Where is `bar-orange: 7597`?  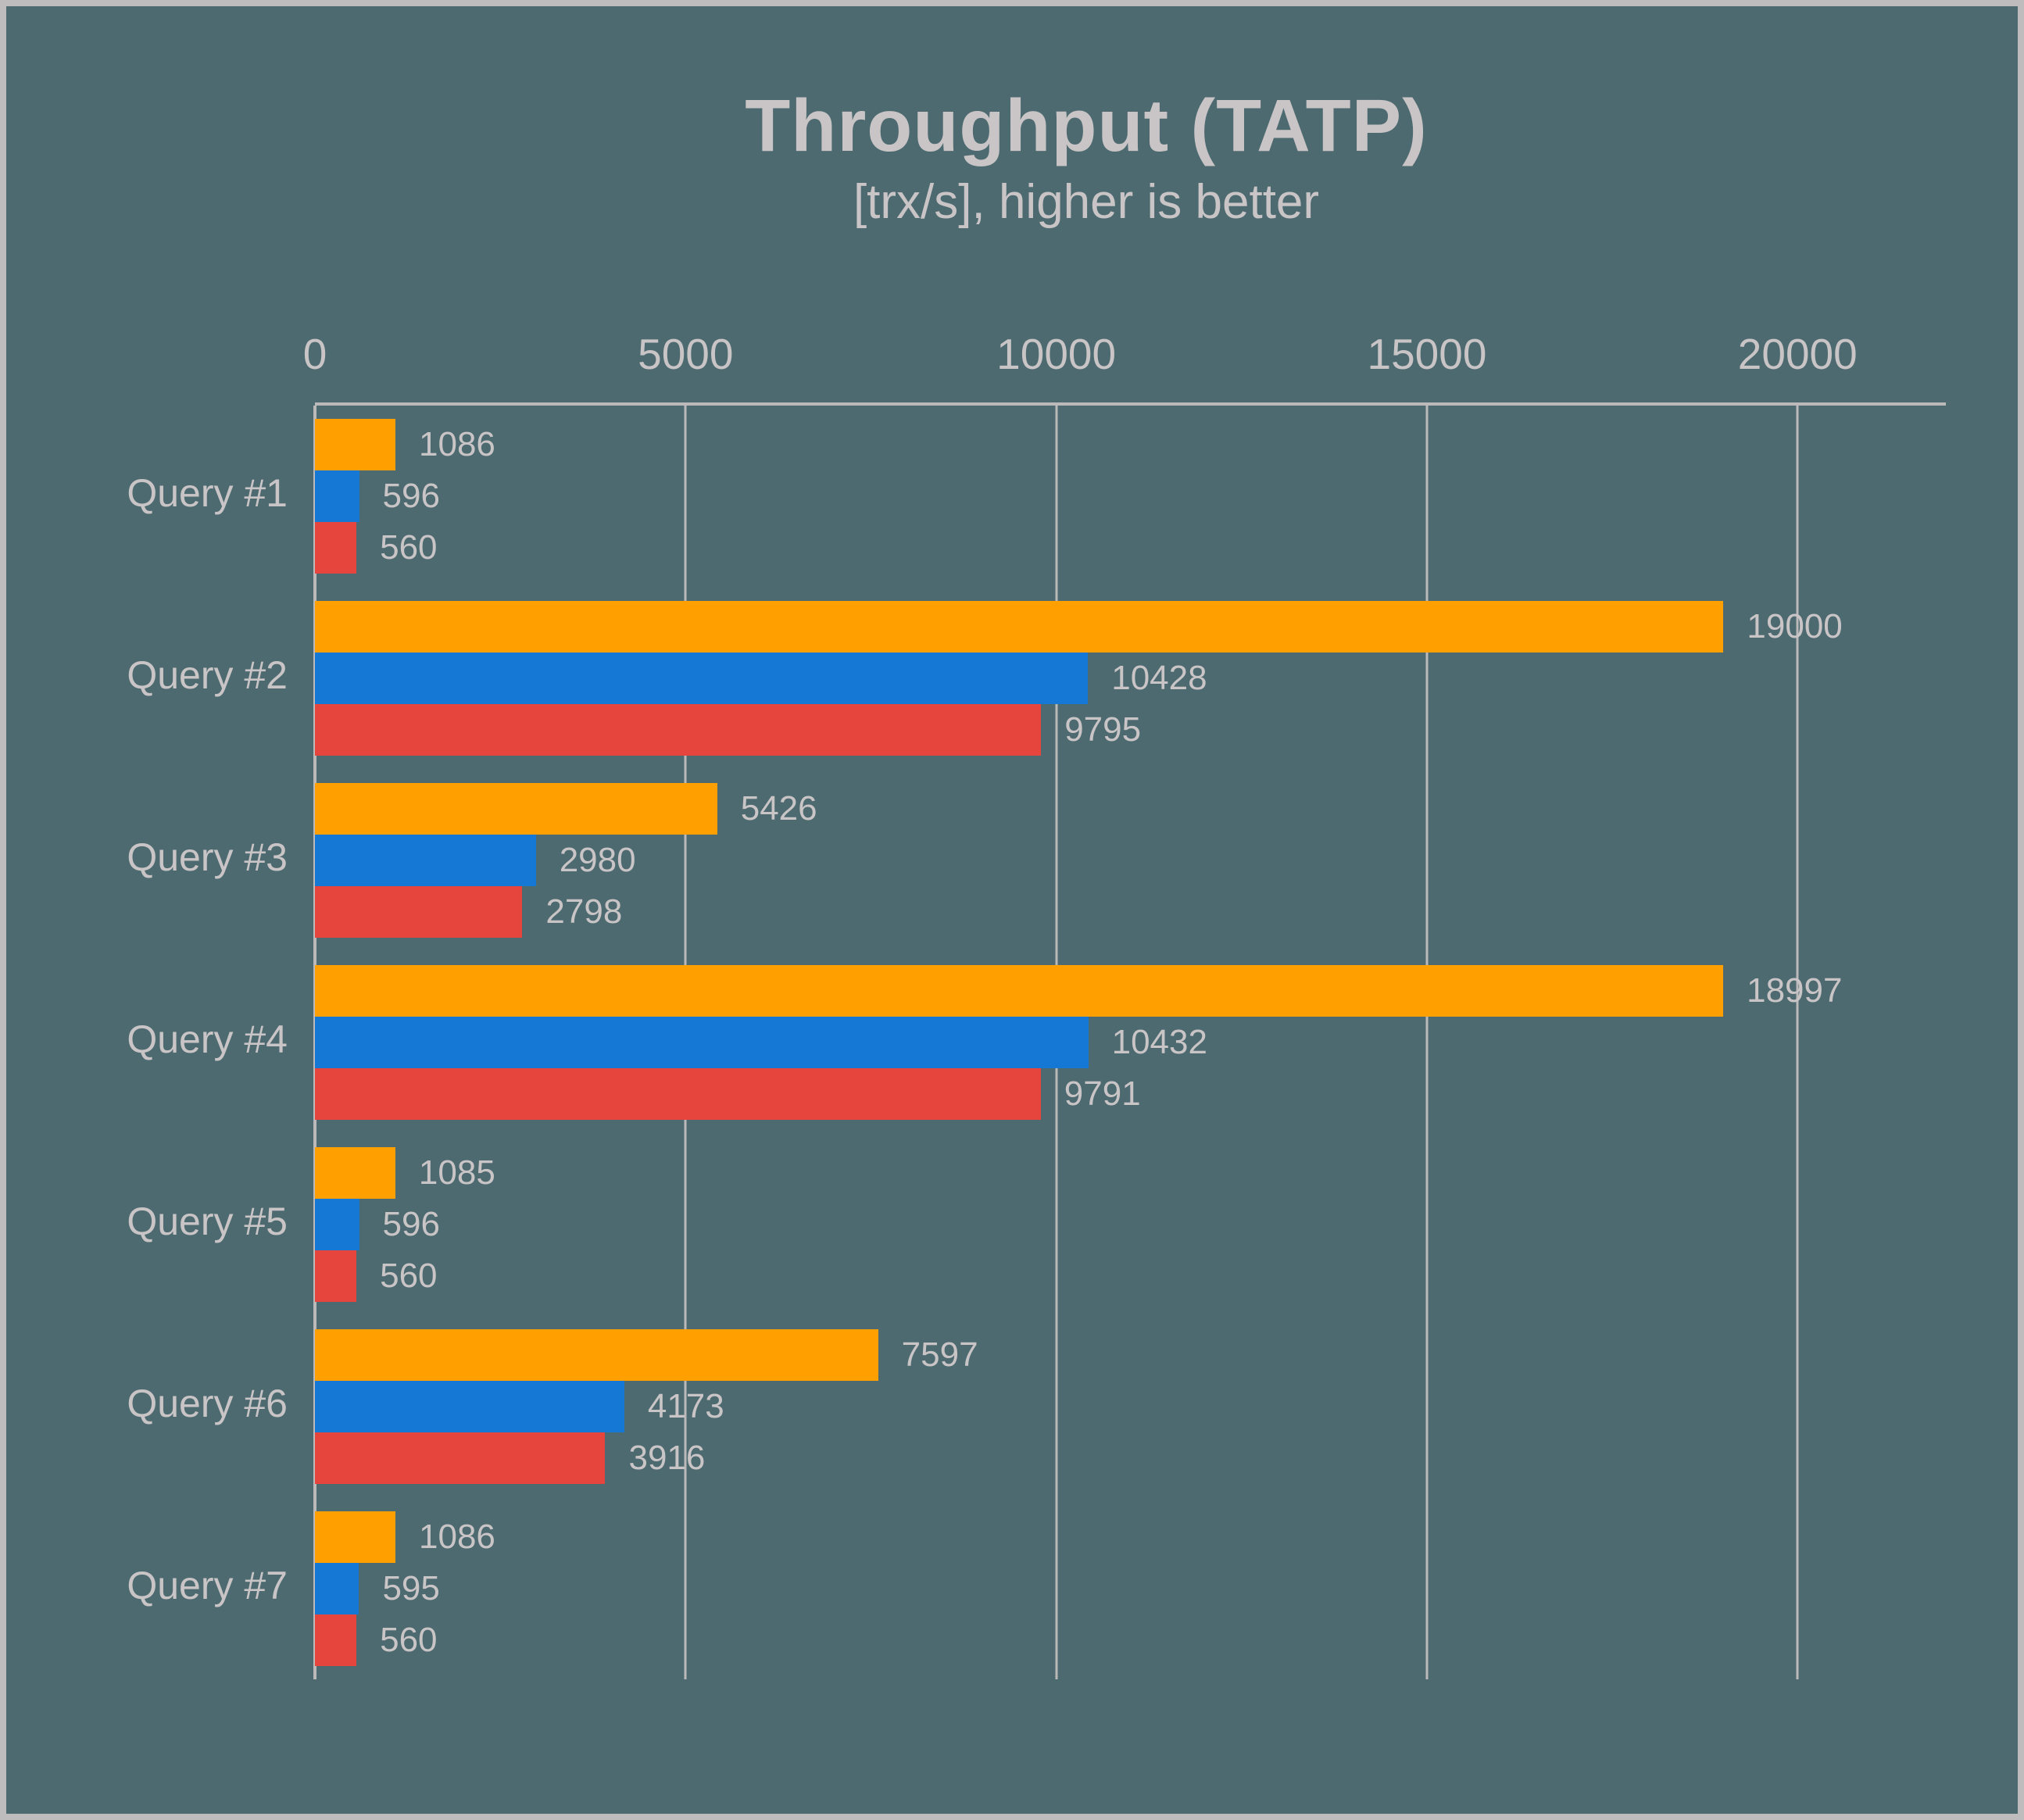
bar-orange: 7597 is located at coordinates (646, 1354).